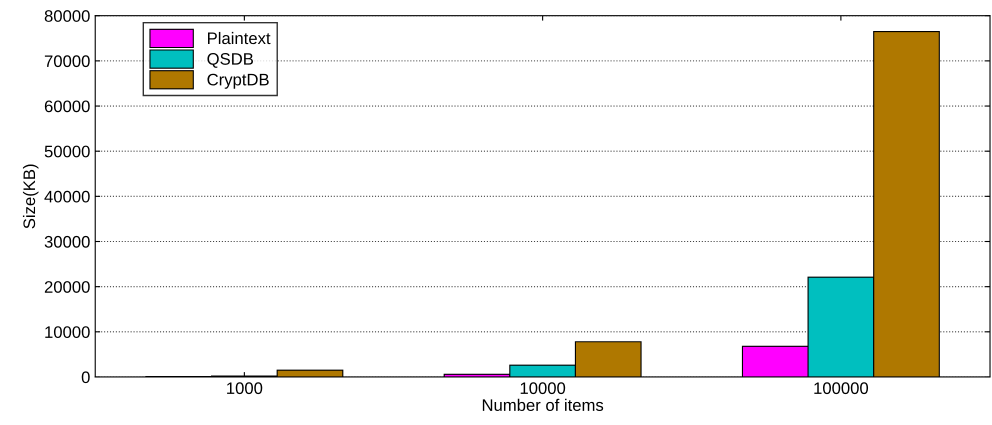 The image size is (992, 425). What do you see at coordinates (67, 332) in the screenshot?
I see `y-tick-label: 10000` at bounding box center [67, 332].